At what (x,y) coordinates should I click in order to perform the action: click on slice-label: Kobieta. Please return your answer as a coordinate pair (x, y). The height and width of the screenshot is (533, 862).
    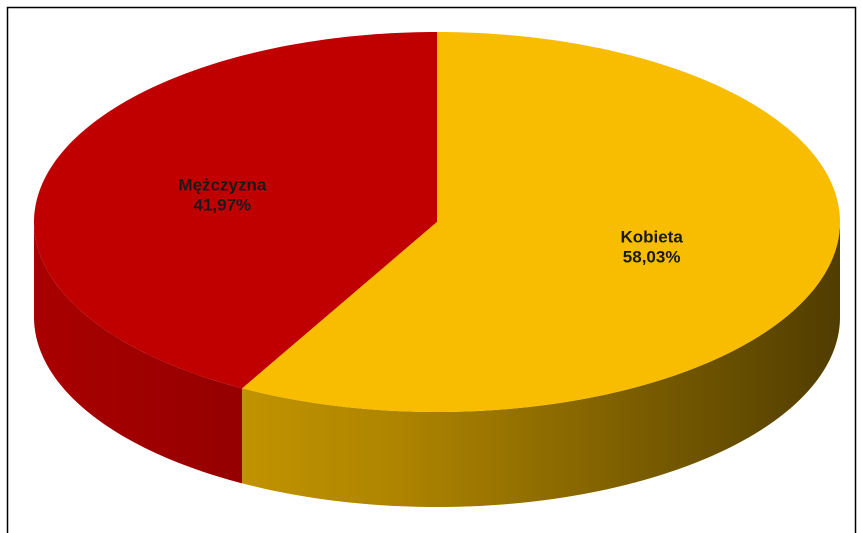
    Looking at the image, I should click on (651, 237).